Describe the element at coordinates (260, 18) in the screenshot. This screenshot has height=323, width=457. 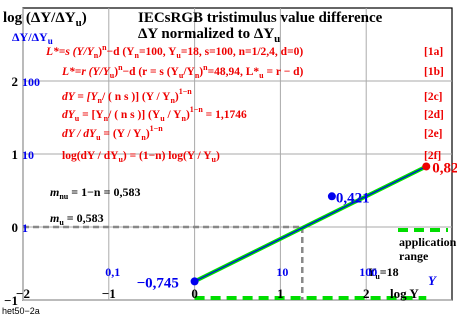
I see `chart-title: IECsRGB tristimulus value difference` at that location.